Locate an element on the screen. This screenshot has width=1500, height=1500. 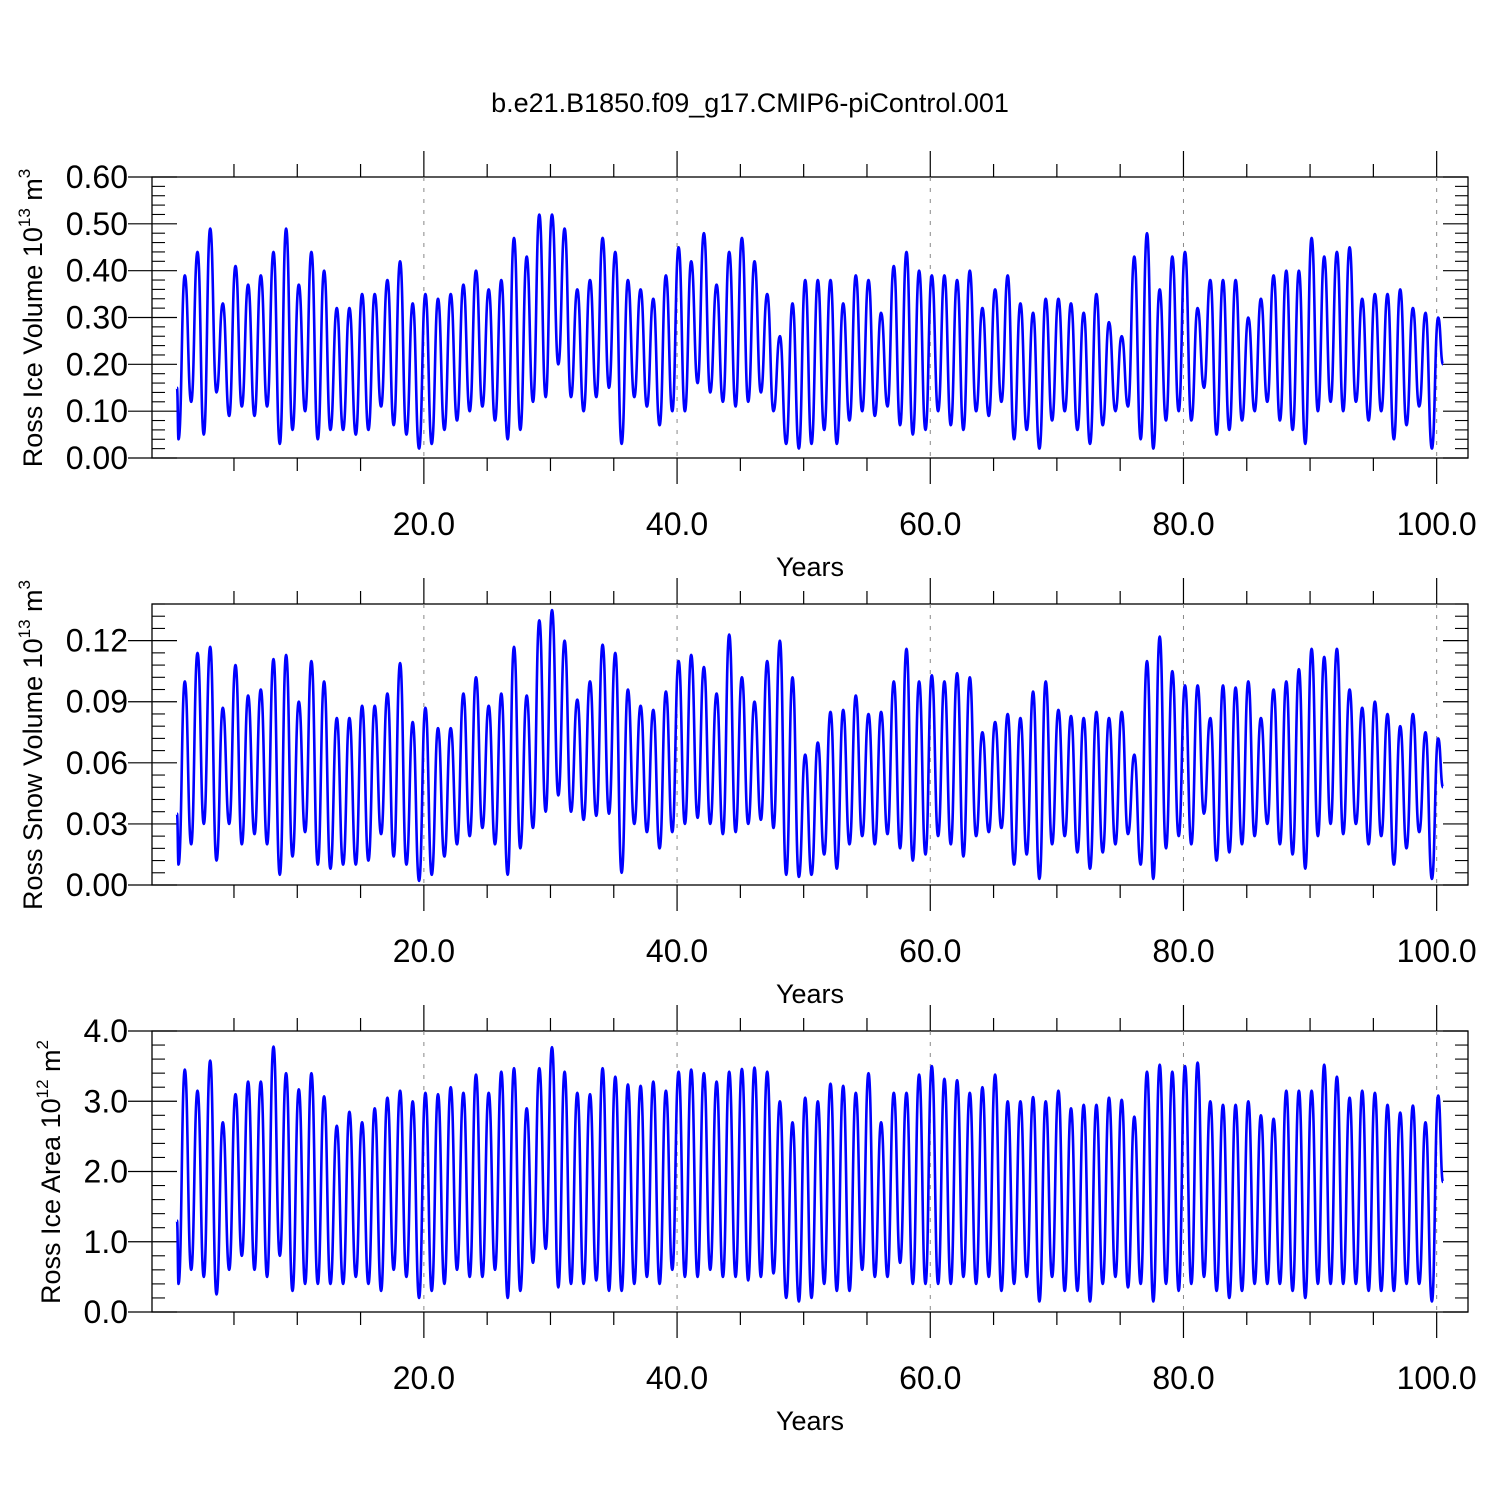
ylabel-snow-volume-exp: 13 is located at coordinates (24, 628).